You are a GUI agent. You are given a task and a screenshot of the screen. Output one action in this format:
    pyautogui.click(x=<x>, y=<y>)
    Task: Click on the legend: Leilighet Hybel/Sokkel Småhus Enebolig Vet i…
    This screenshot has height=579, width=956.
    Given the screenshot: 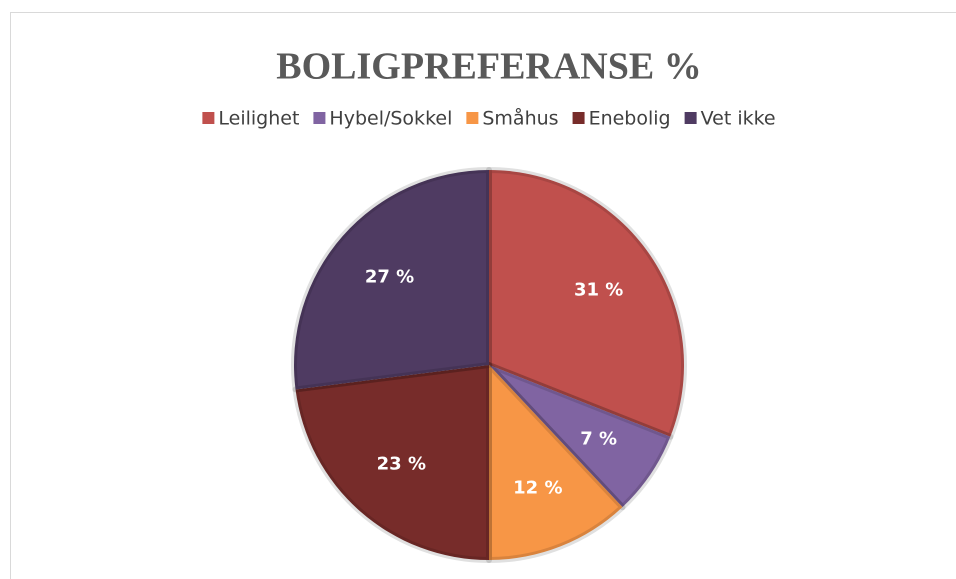 What is the action you would take?
    pyautogui.click(x=489, y=118)
    